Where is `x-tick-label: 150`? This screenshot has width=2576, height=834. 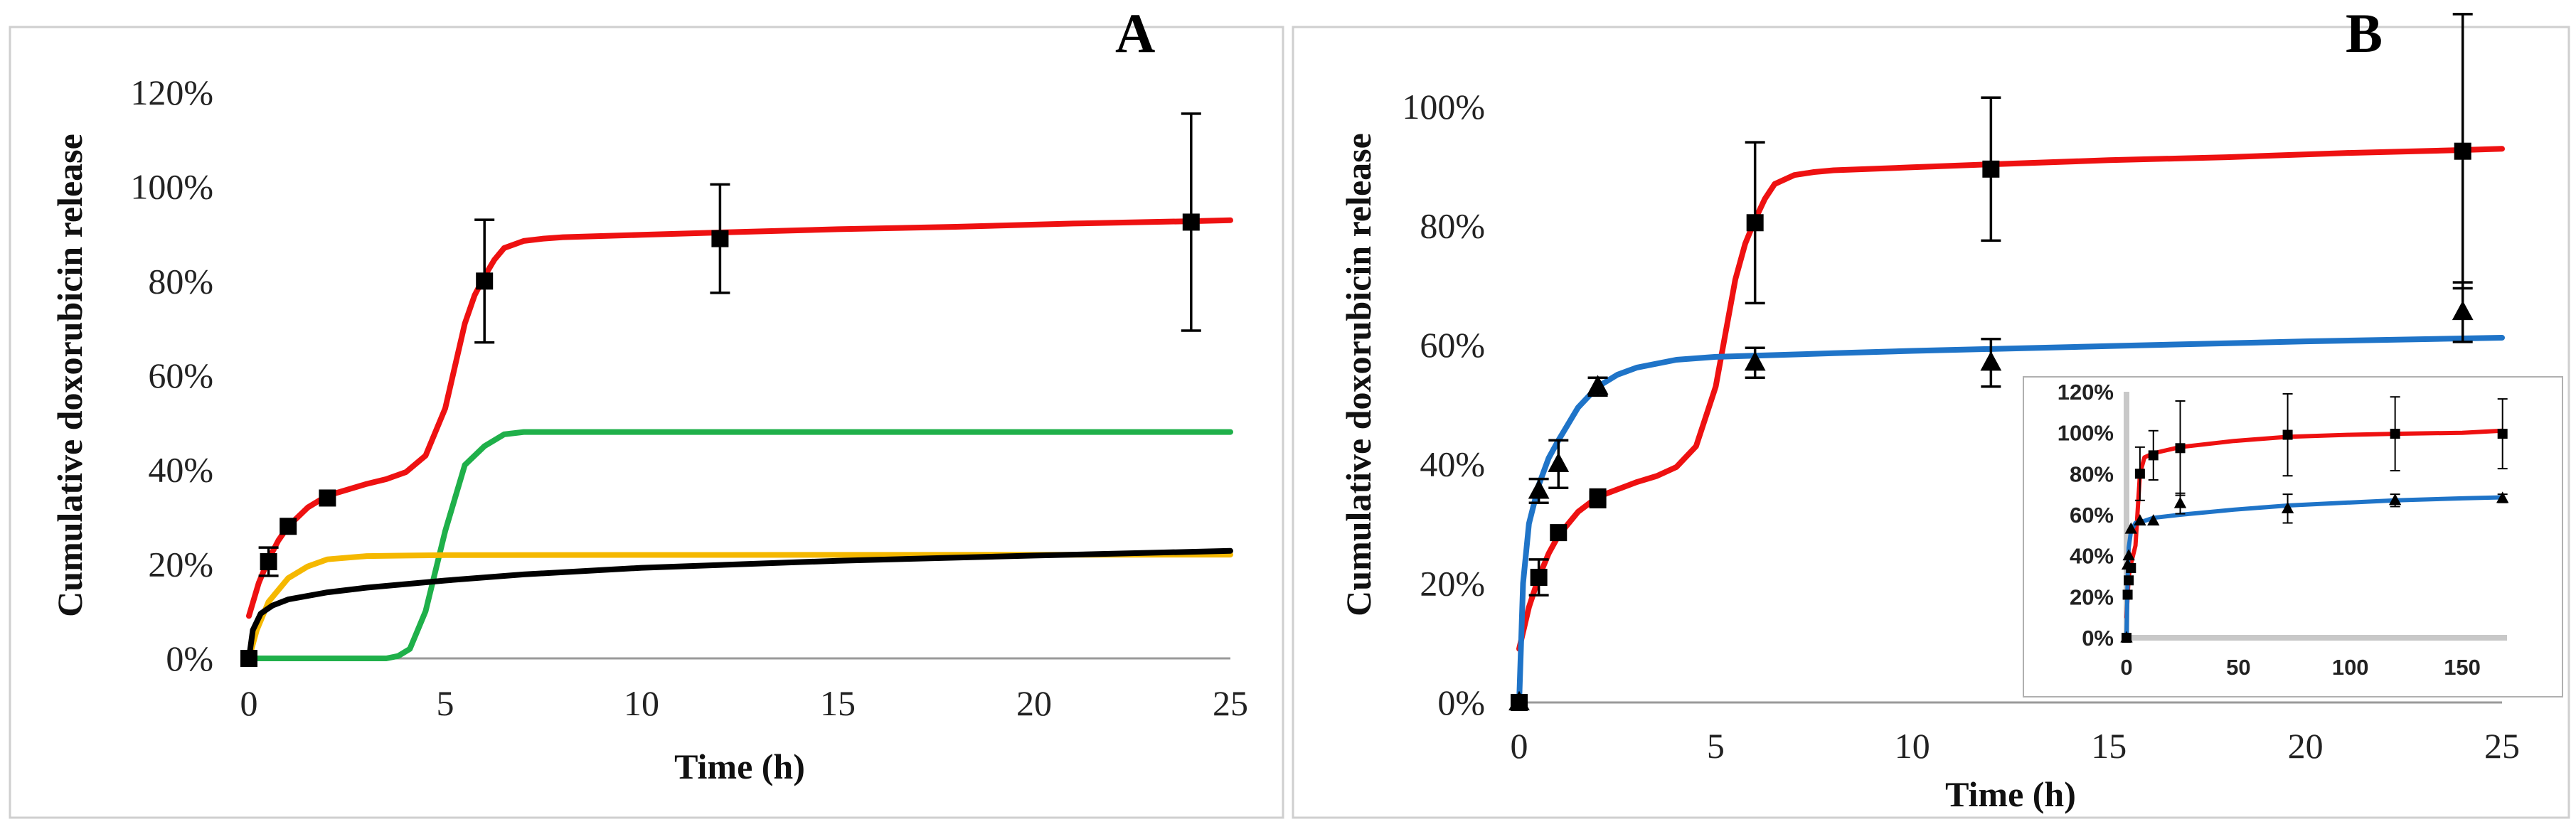
x-tick-label: 150 is located at coordinates (2462, 667).